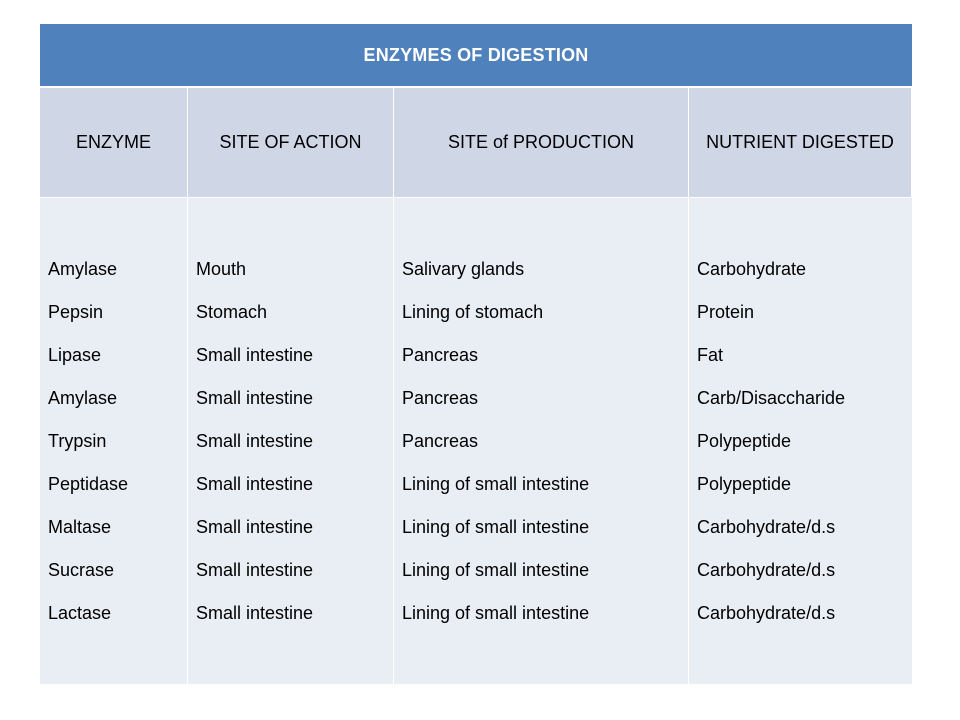 The image size is (960, 720). Describe the element at coordinates (541, 143) in the screenshot. I see `header-site-of-production: SITE of PRODUCTION` at that location.